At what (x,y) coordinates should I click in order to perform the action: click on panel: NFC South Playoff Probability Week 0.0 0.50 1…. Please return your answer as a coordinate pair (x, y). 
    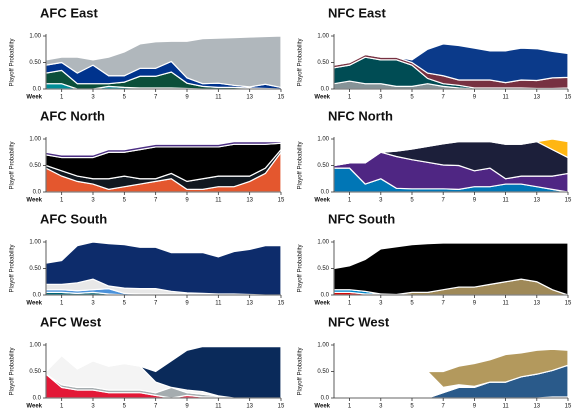
    Looking at the image, I should click on (435, 258).